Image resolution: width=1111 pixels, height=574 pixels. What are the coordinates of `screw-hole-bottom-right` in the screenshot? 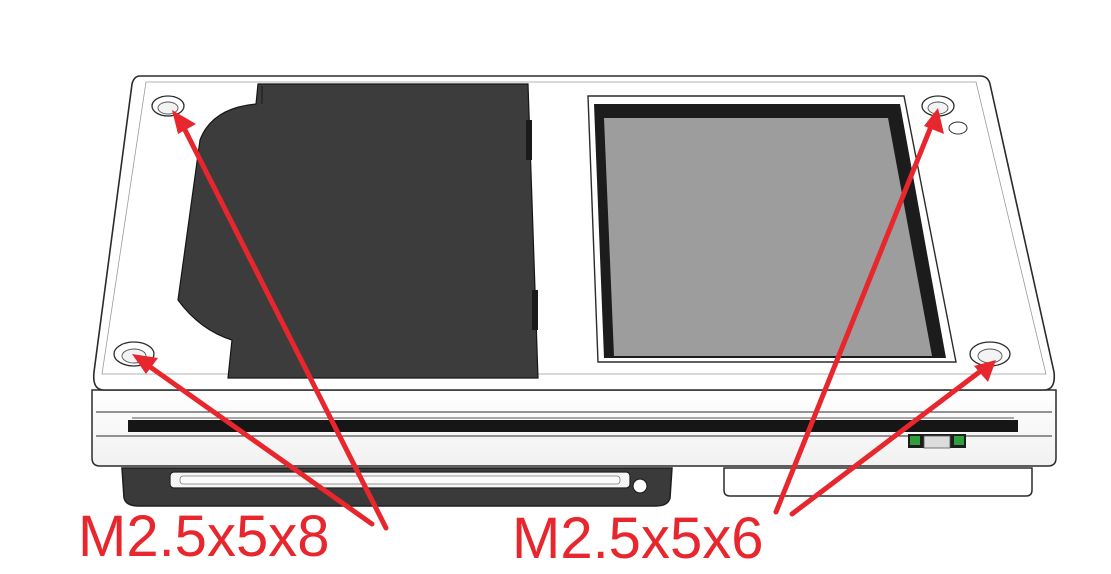 It's located at (990, 354).